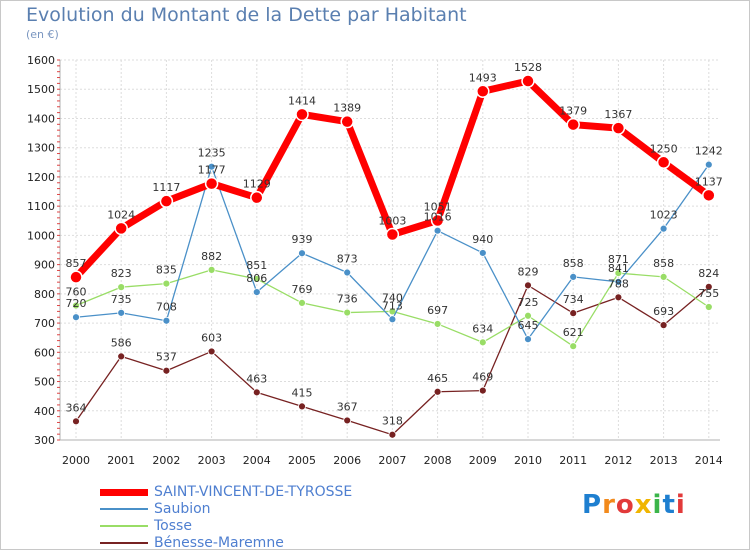 This screenshot has height=551, width=750. I want to click on data-label: 755, so click(708, 293).